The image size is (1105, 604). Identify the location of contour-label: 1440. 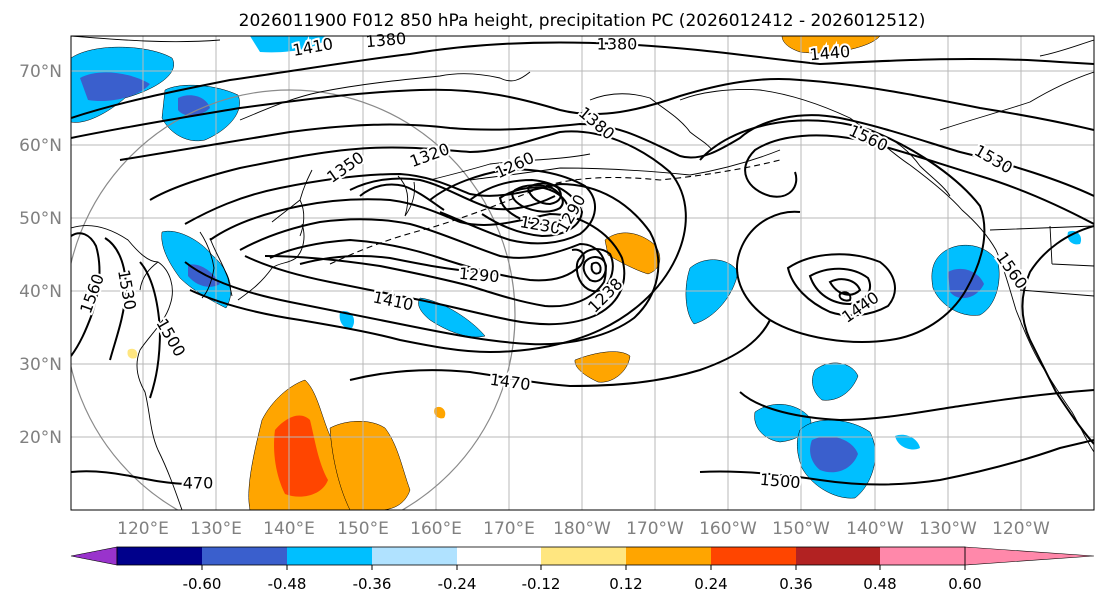
(830, 53).